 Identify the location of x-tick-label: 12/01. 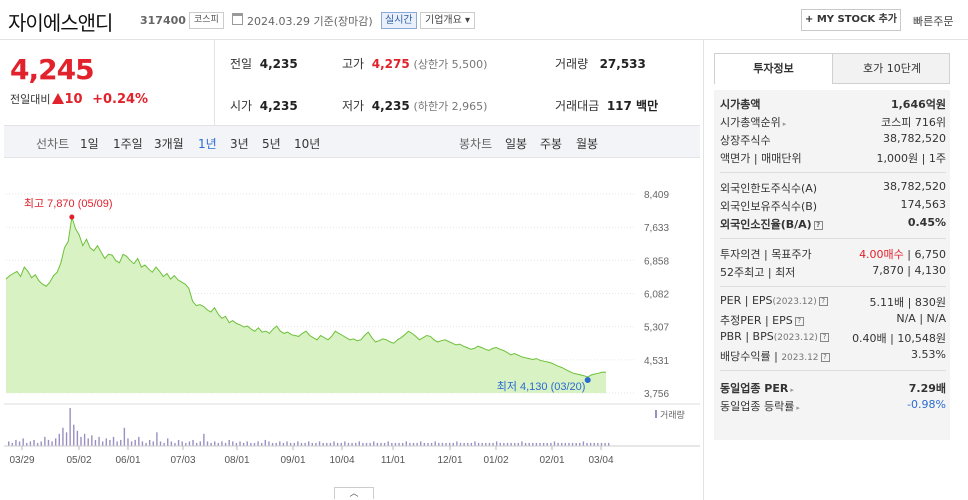
(449, 460).